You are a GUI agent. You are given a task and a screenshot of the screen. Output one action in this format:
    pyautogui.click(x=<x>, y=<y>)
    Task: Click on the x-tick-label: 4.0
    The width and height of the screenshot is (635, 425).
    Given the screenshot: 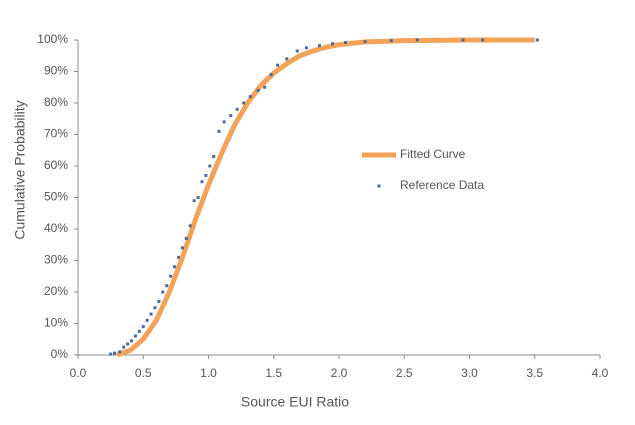 What is the action you would take?
    pyautogui.click(x=600, y=373)
    